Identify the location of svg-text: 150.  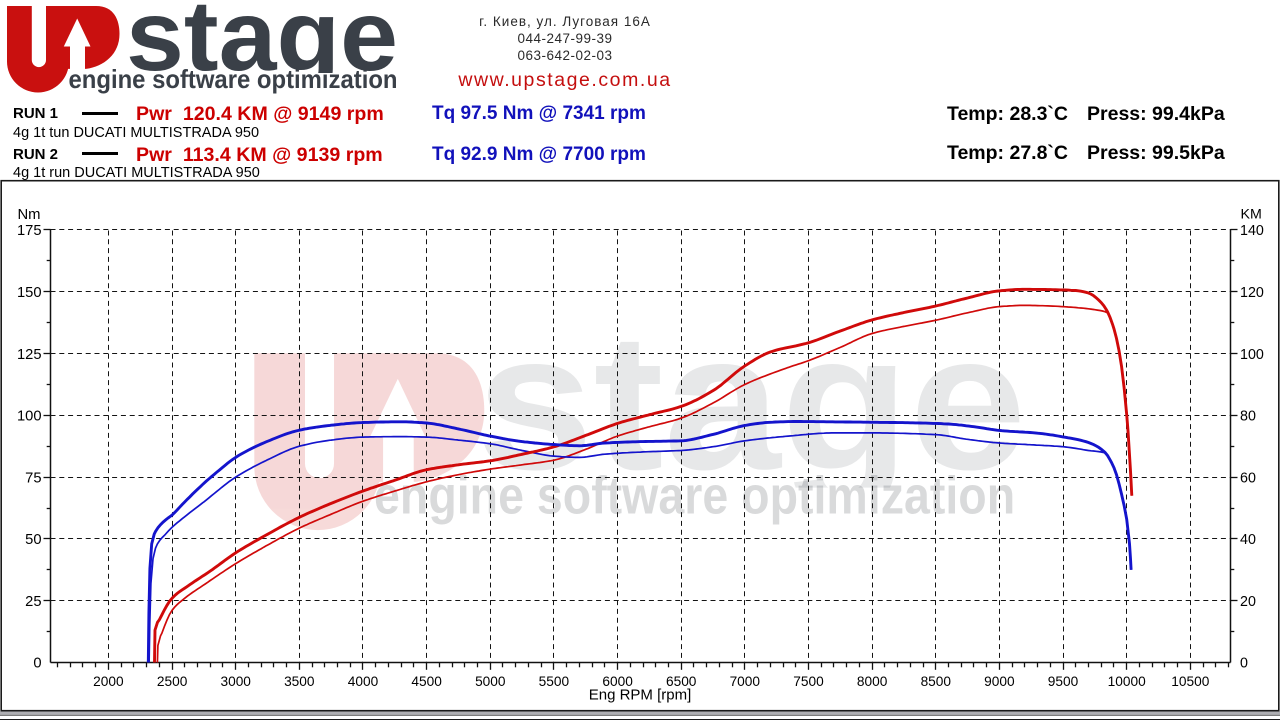
(29, 293).